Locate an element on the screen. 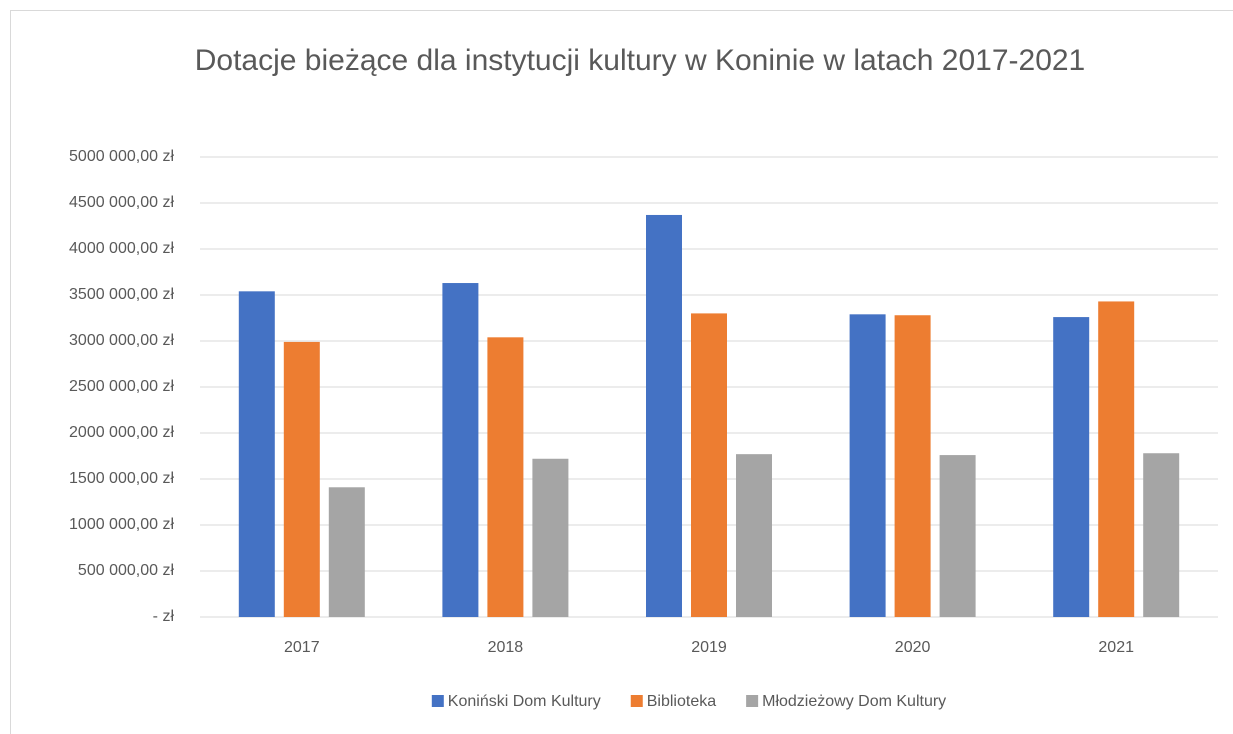 The height and width of the screenshot is (734, 1233). y-tick-label: - zł is located at coordinates (164, 616).